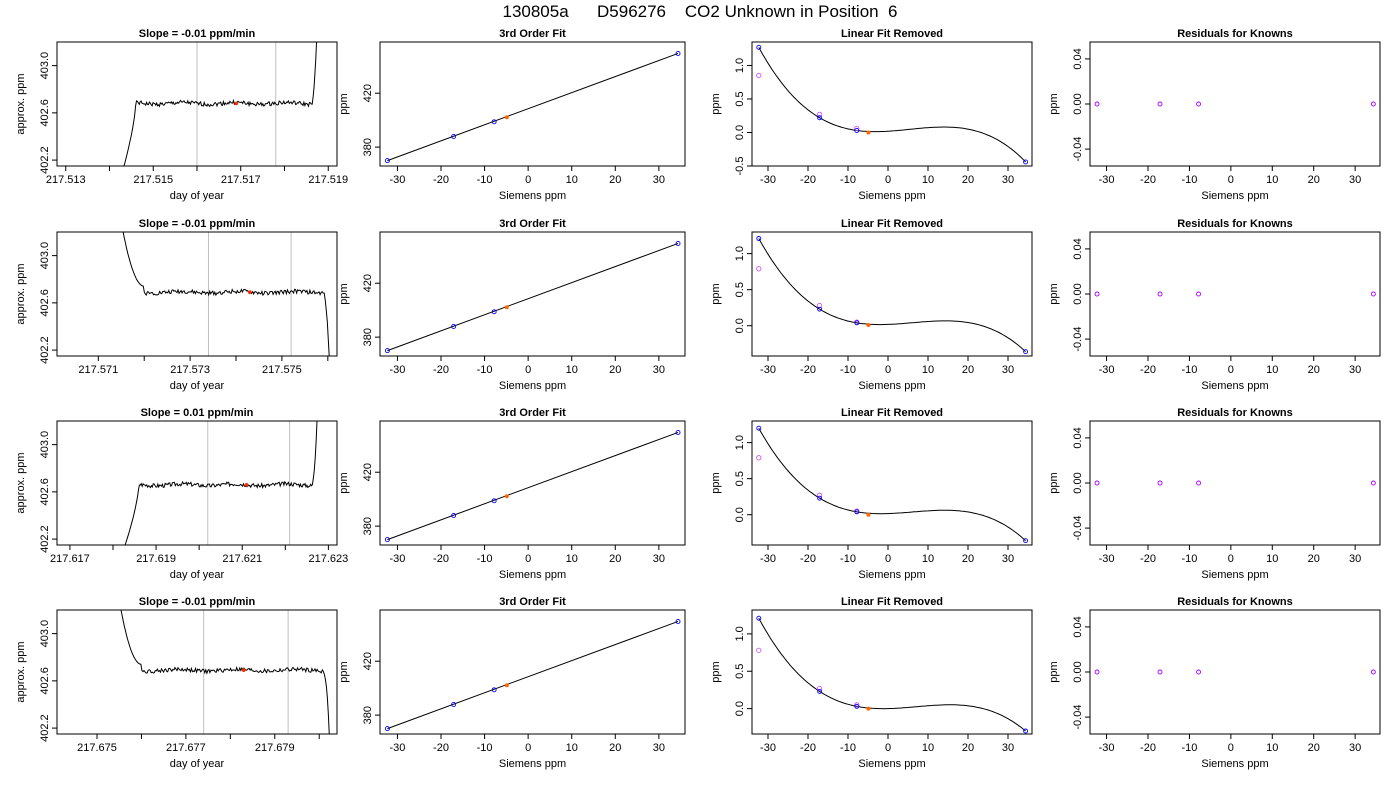 The width and height of the screenshot is (1400, 800). Describe the element at coordinates (186, 748) in the screenshot. I see `x-tick-label: 217.677` at that location.